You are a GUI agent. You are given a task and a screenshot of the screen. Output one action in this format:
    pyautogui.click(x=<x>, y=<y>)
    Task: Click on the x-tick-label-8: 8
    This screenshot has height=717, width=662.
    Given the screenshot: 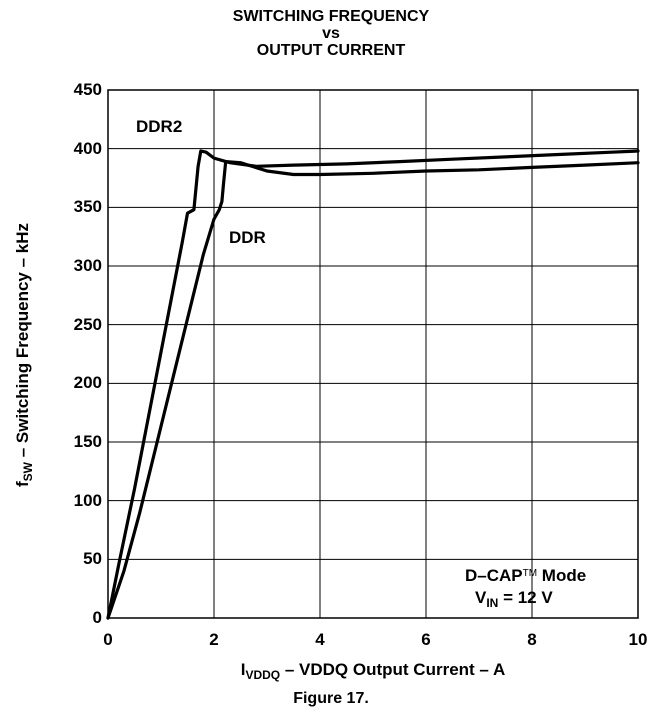 What is the action you would take?
    pyautogui.click(x=532, y=639)
    